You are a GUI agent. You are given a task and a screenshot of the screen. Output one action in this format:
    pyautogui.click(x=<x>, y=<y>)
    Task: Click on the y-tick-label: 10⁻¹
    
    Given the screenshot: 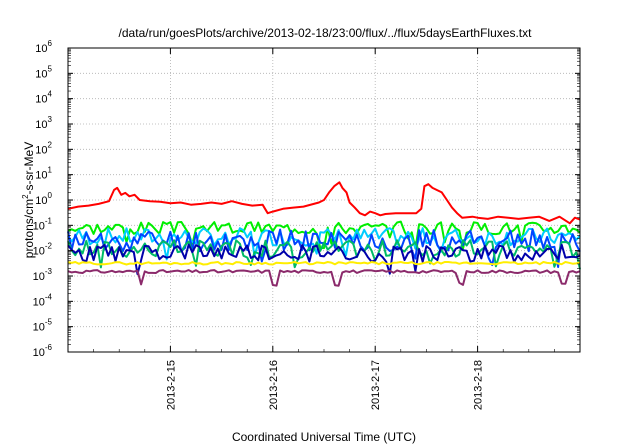 What is the action you would take?
    pyautogui.click(x=43, y=224)
    